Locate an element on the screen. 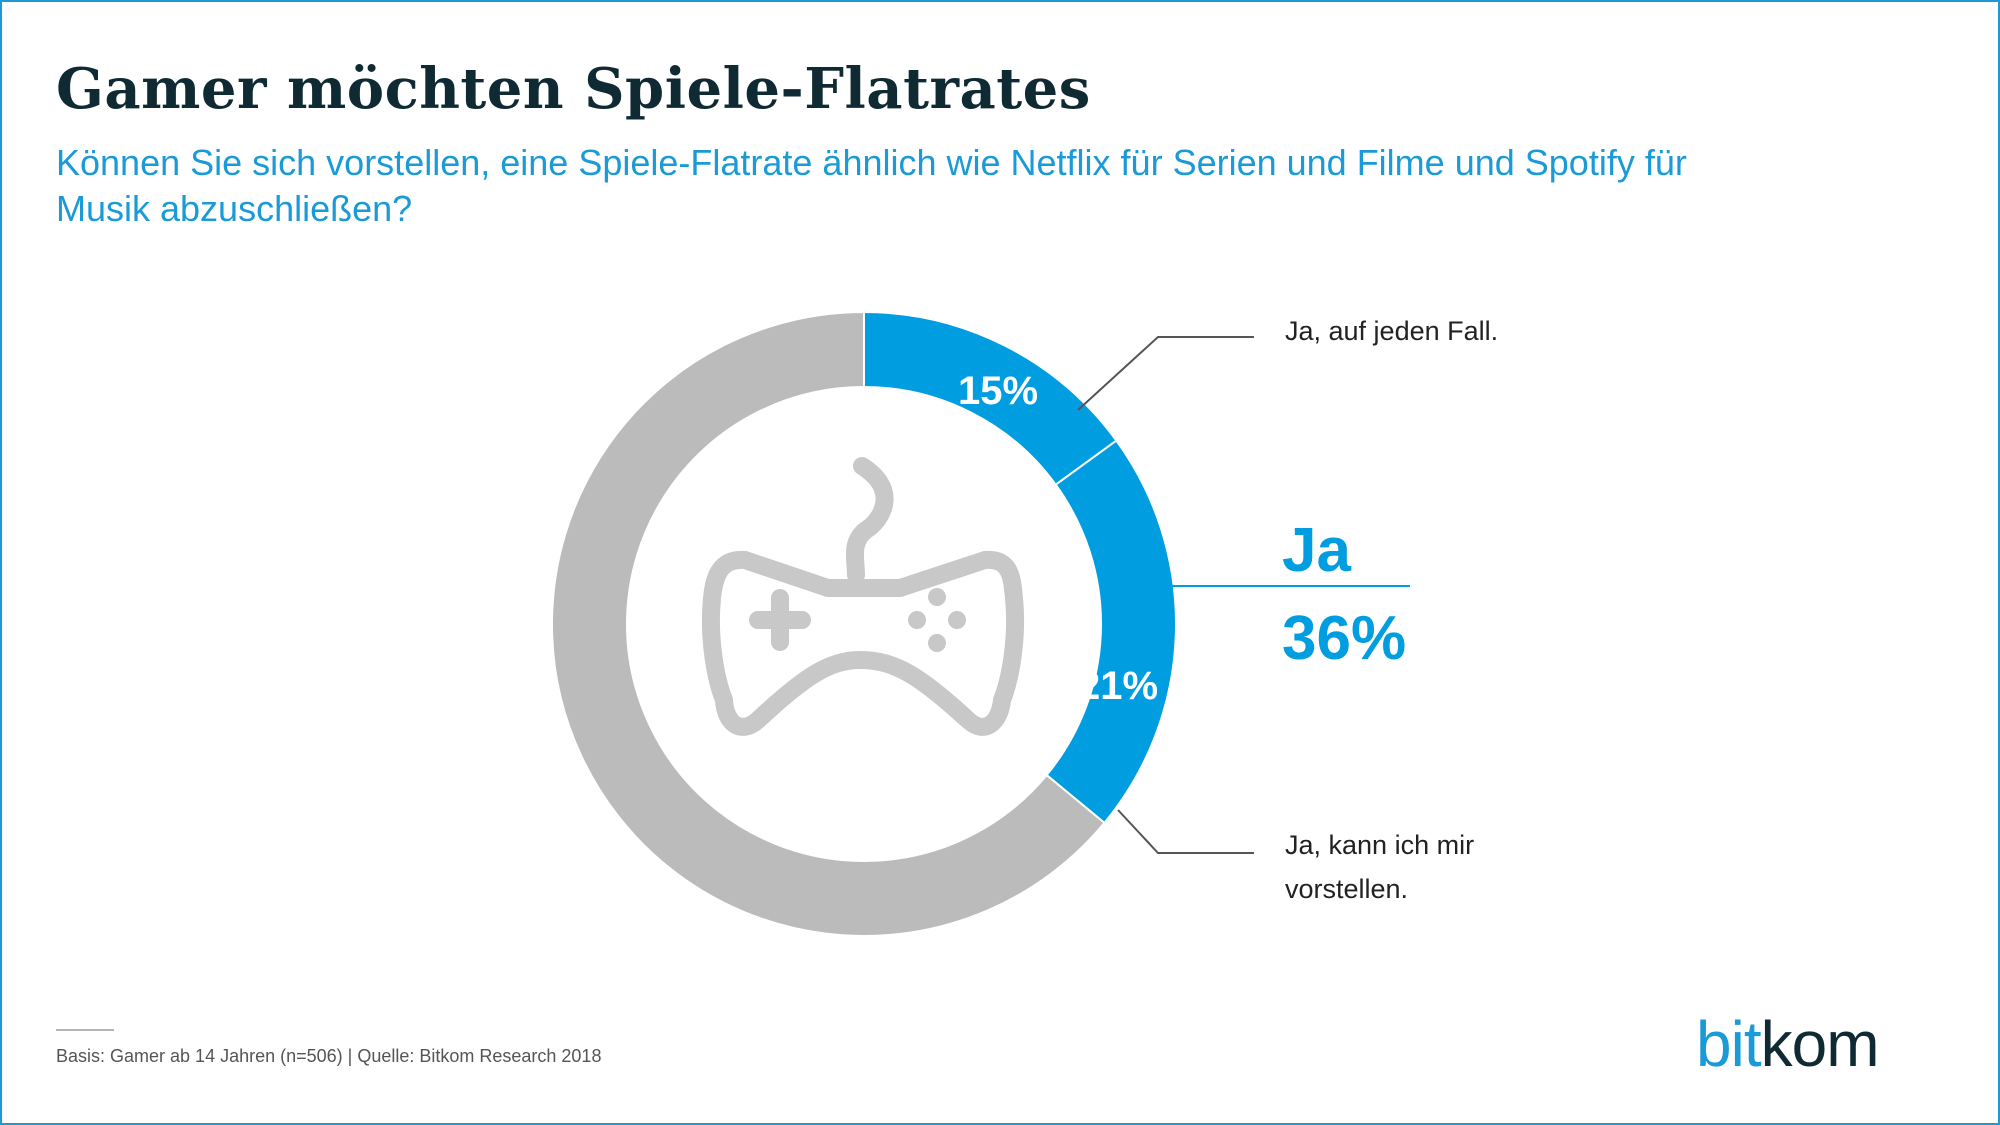  category-label-ja-auf-jeden-fall: Ja, auf jeden Fall. is located at coordinates (1391, 331).